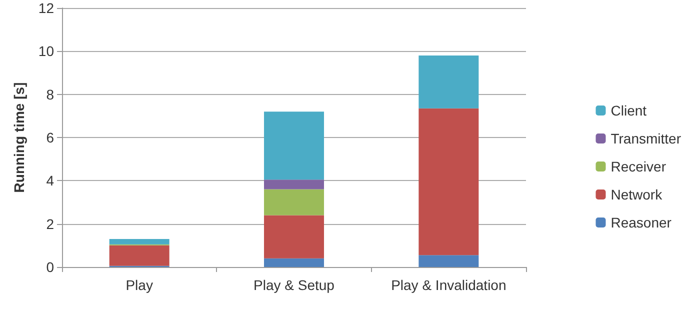 Image resolution: width=696 pixels, height=333 pixels. What do you see at coordinates (641, 222) in the screenshot?
I see `legend-label: Reasoner` at bounding box center [641, 222].